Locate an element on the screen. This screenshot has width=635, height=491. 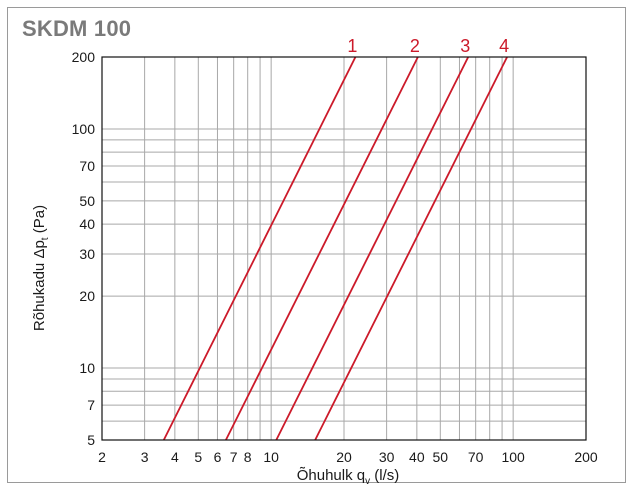
y-axis-label-unit: (Pa) is located at coordinates (39, 221).